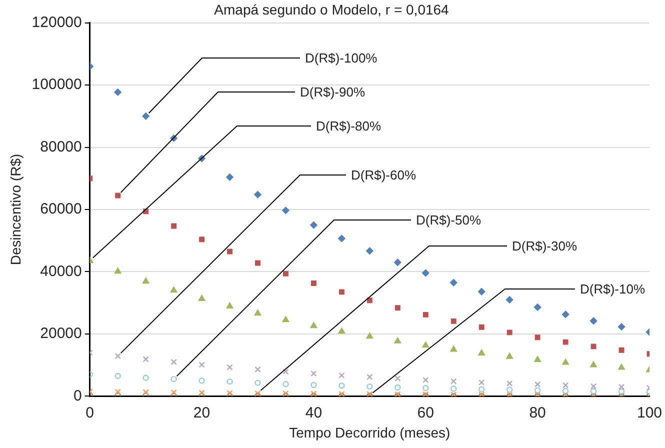  What do you see at coordinates (61, 271) in the screenshot?
I see `y-tick-label: 40000` at bounding box center [61, 271].